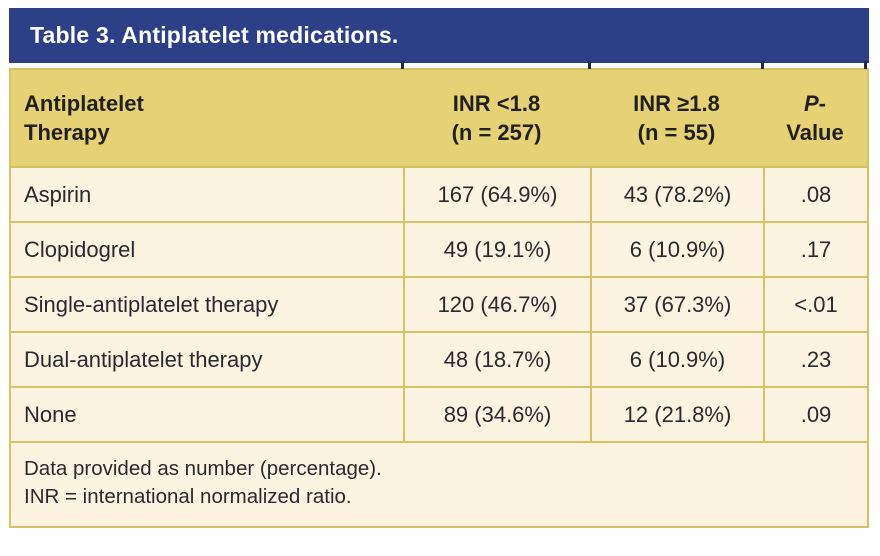 This screenshot has width=880, height=556. What do you see at coordinates (58, 194) in the screenshot?
I see `cell-therapy: Aspirin` at bounding box center [58, 194].